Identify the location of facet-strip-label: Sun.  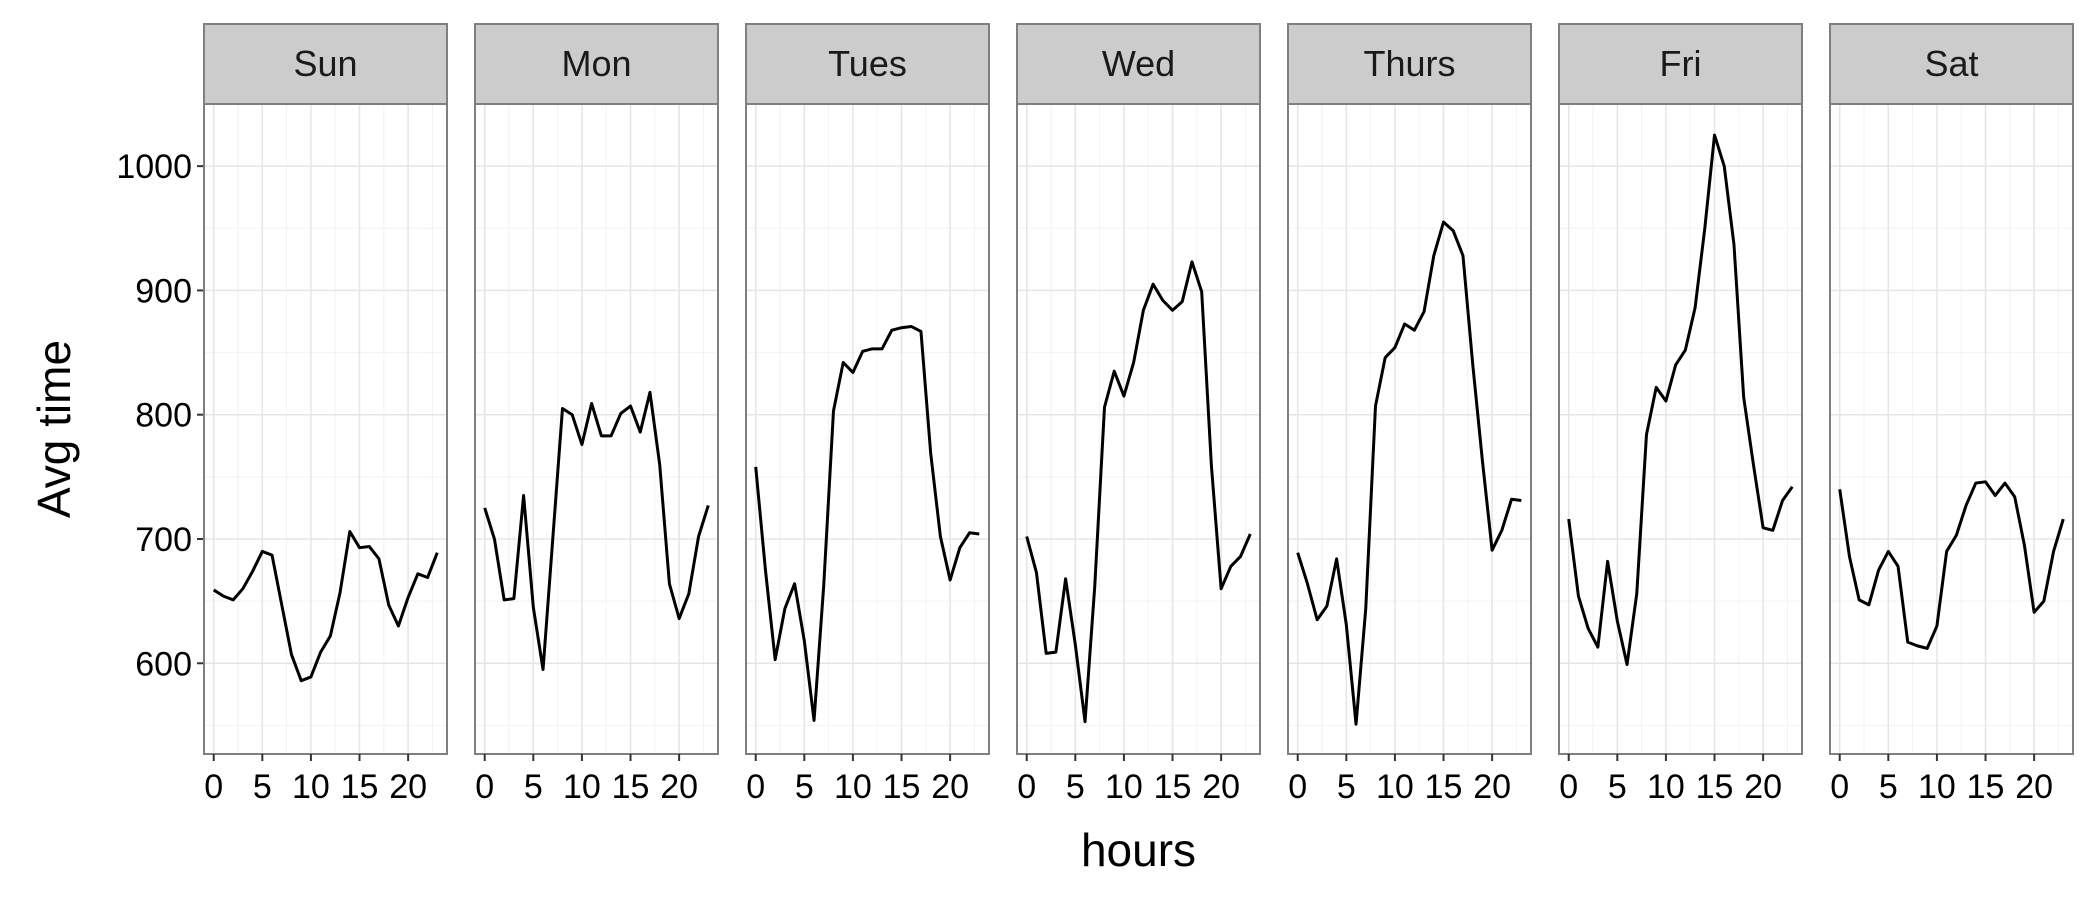
(325, 63).